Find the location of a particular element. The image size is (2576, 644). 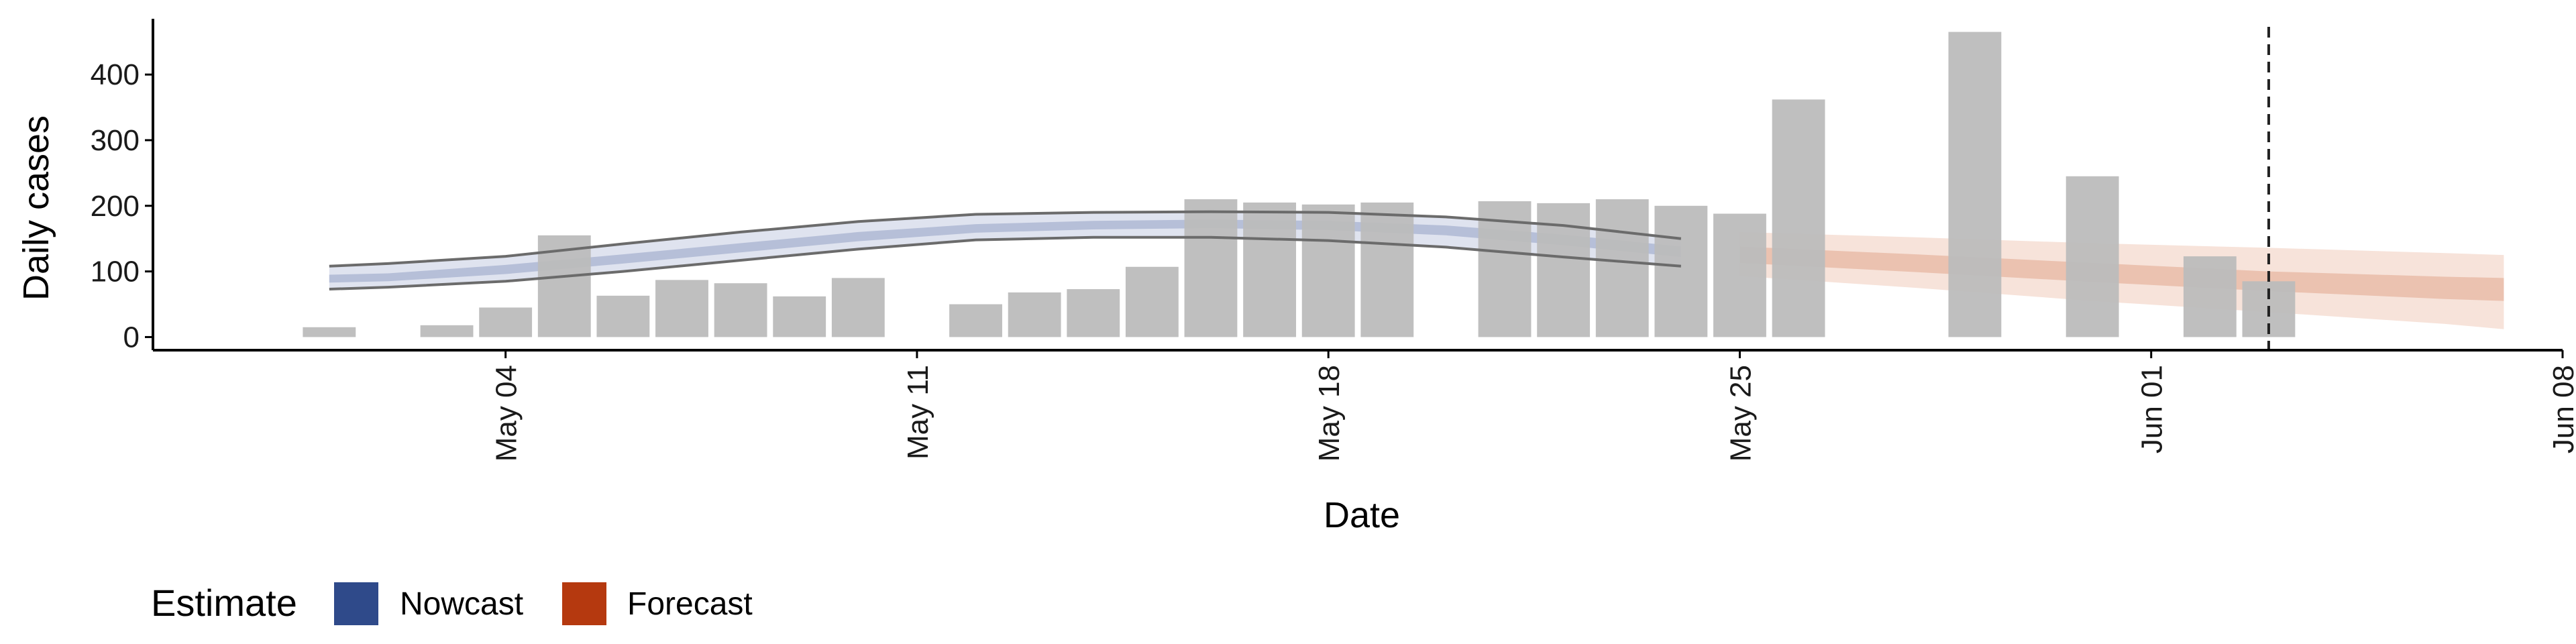

y-tick-label: 200 is located at coordinates (115, 206).